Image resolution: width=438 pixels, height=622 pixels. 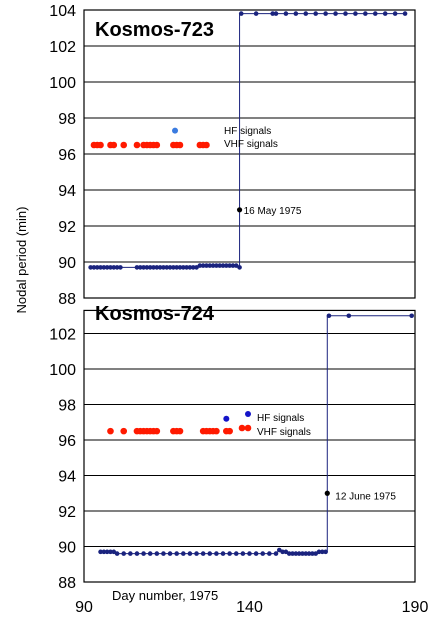 What do you see at coordinates (21, 260) in the screenshot?
I see `y-axis-label: Nodal period (min)` at bounding box center [21, 260].